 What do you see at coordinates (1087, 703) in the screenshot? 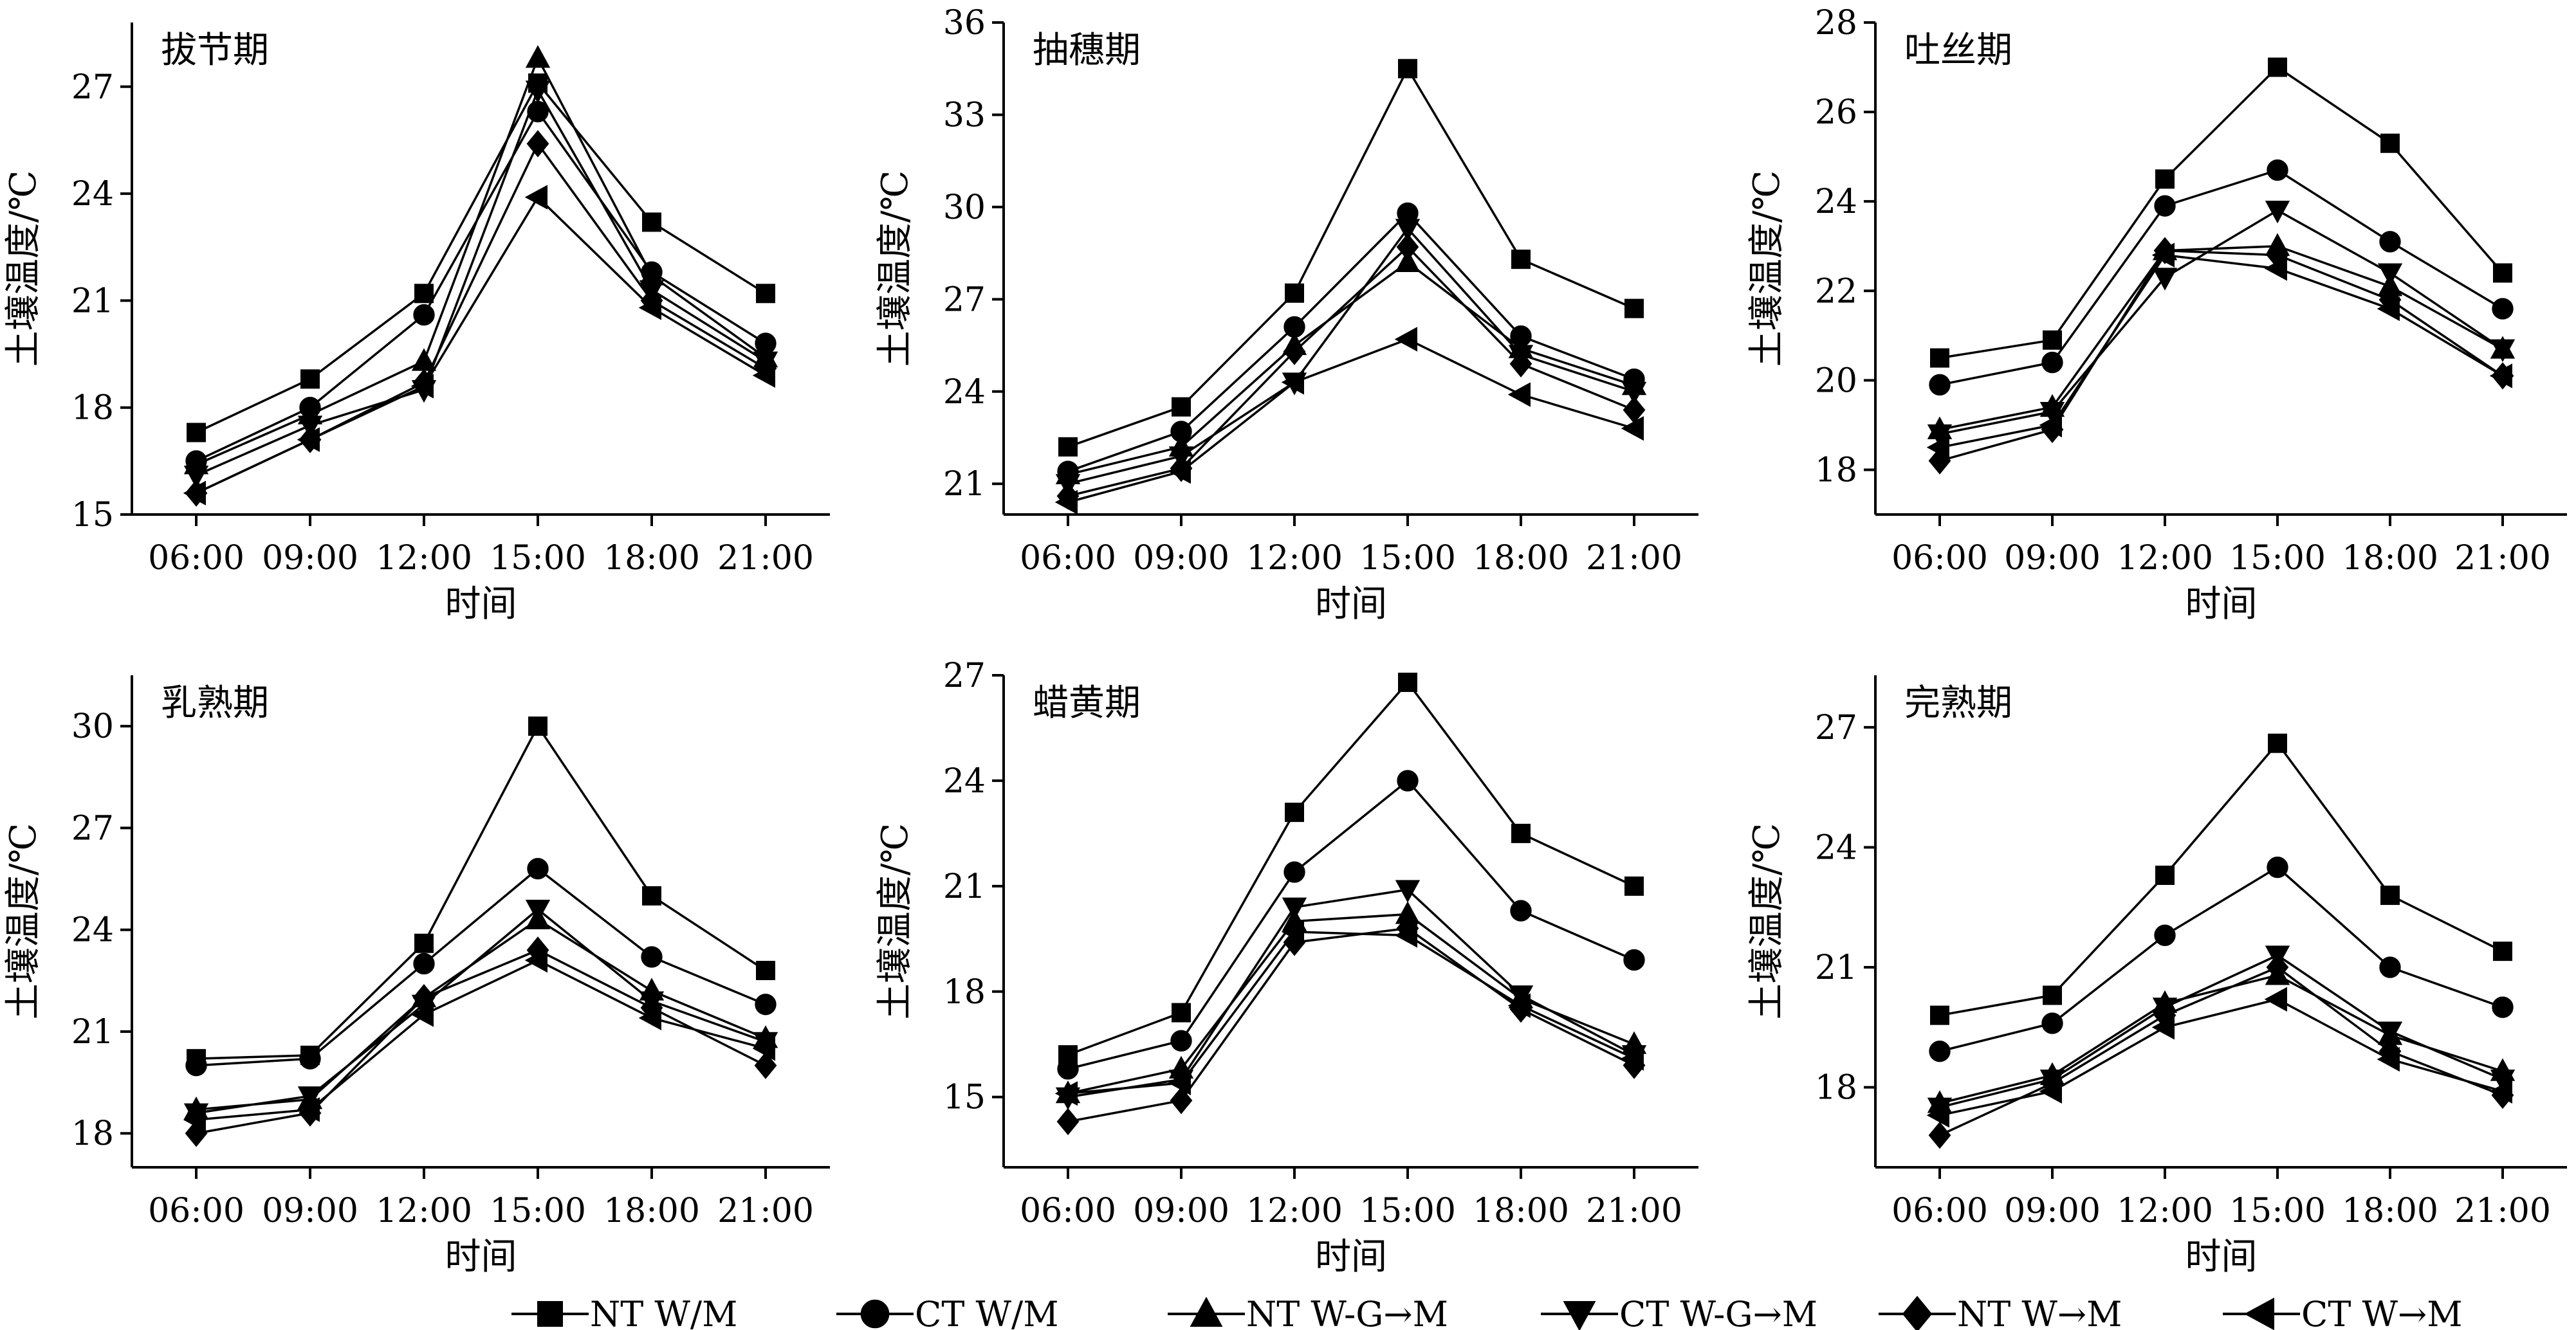
I see `panel-title: 蜡黄期` at bounding box center [1087, 703].